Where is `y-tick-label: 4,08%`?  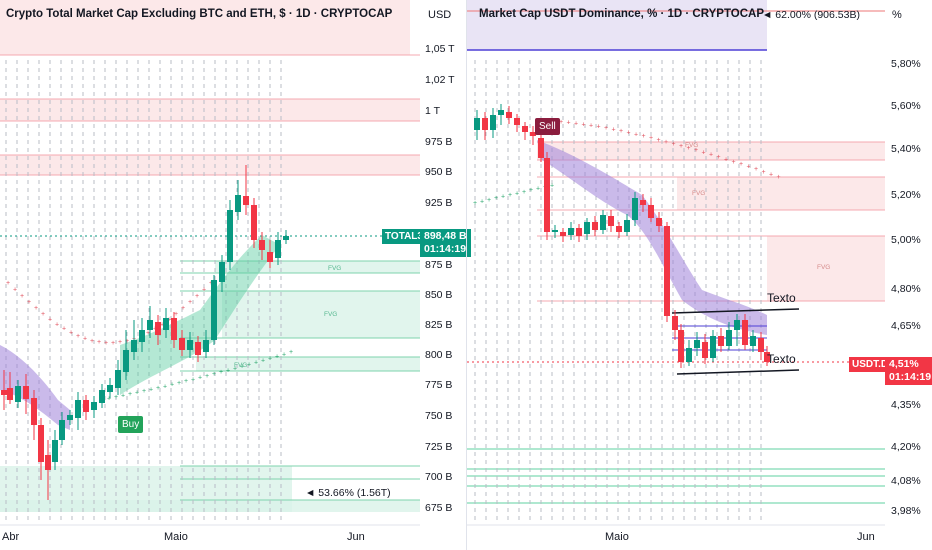
y-tick-label: 4,08% is located at coordinates (906, 481).